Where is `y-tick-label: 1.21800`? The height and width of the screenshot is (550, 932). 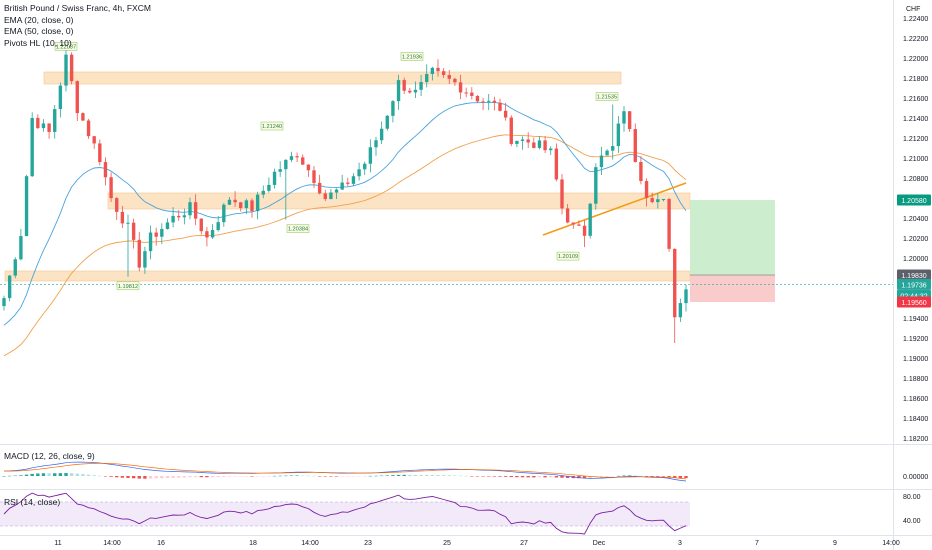
y-tick-label: 1.21800 is located at coordinates (915, 79).